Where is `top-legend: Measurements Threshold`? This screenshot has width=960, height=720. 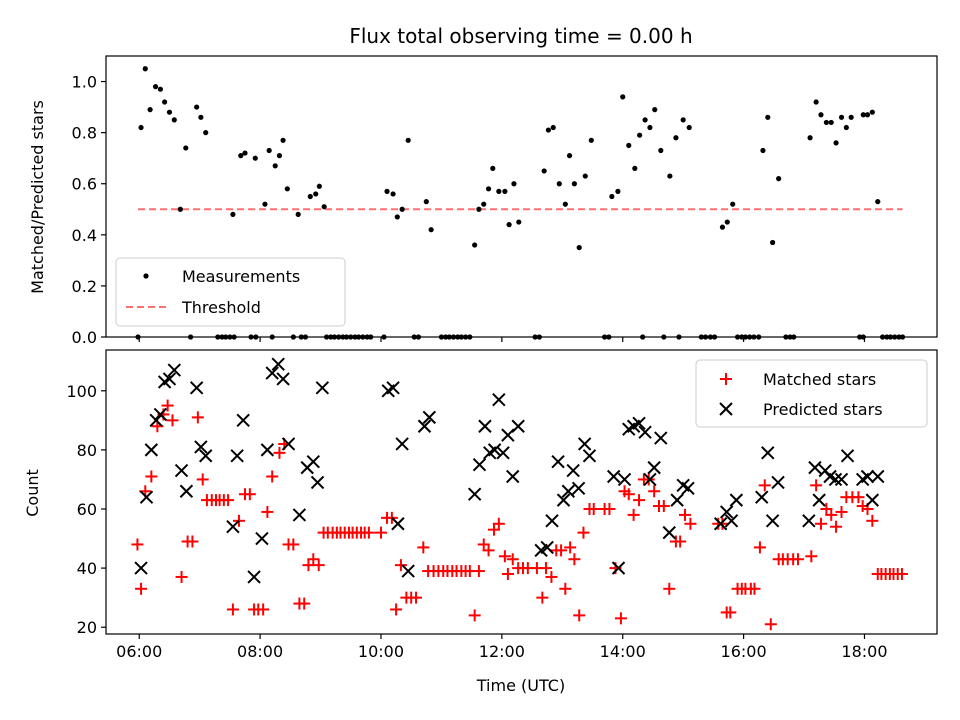
top-legend: Measurements Threshold is located at coordinates (230, 292).